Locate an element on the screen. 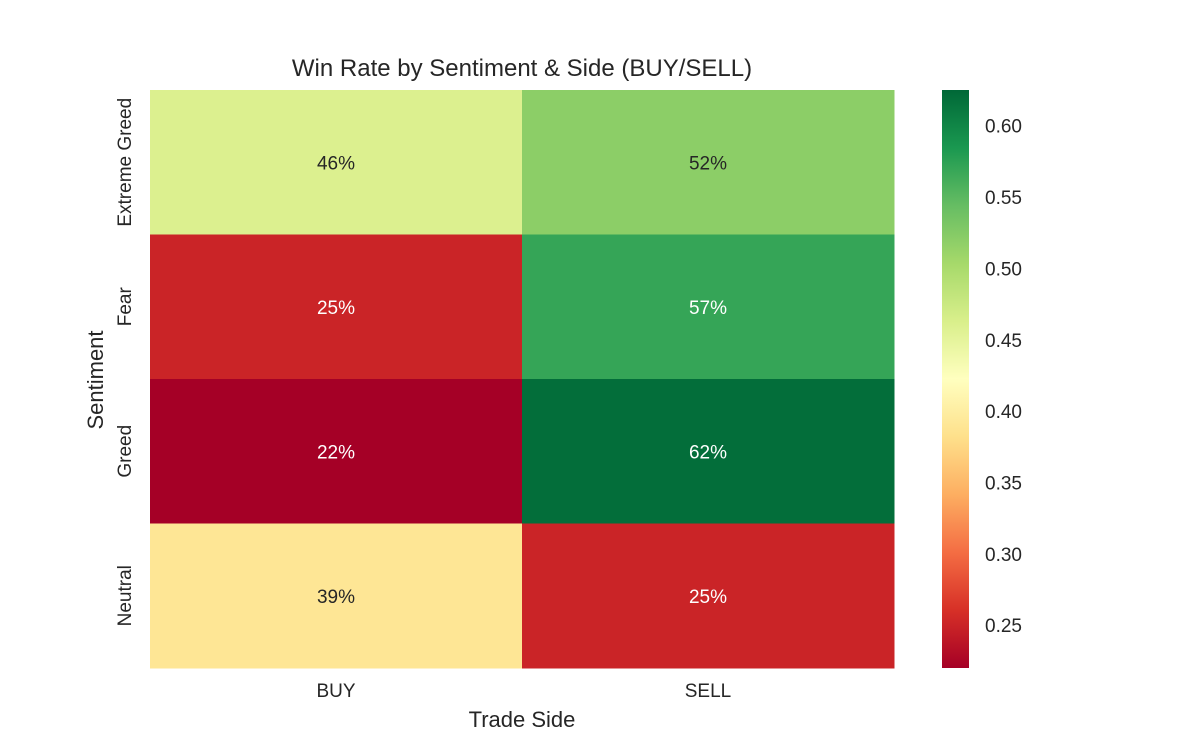 The image size is (1200, 750). y-axis-label: Sentiment is located at coordinates (95, 379).